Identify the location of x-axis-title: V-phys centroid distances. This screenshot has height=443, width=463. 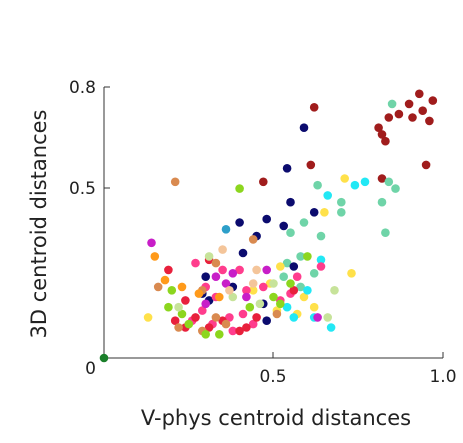
(276, 418).